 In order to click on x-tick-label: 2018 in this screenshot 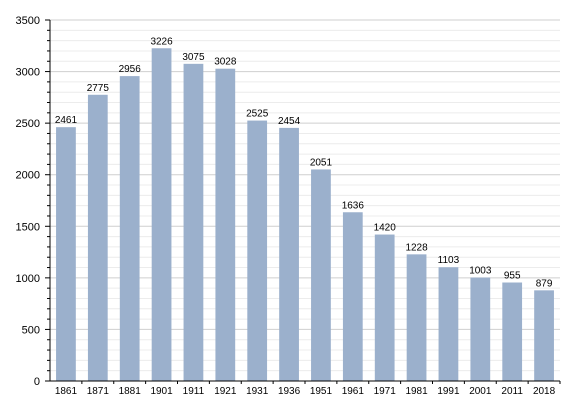, I will do `click(544, 391)`.